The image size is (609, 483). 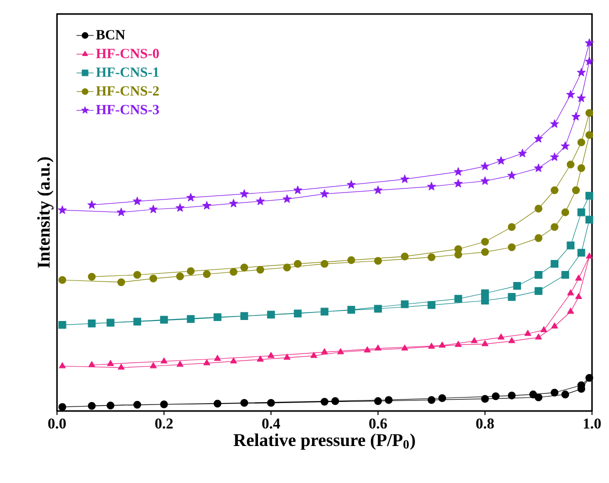 What do you see at coordinates (378, 423) in the screenshot?
I see `x-tick-label: 0.6` at bounding box center [378, 423].